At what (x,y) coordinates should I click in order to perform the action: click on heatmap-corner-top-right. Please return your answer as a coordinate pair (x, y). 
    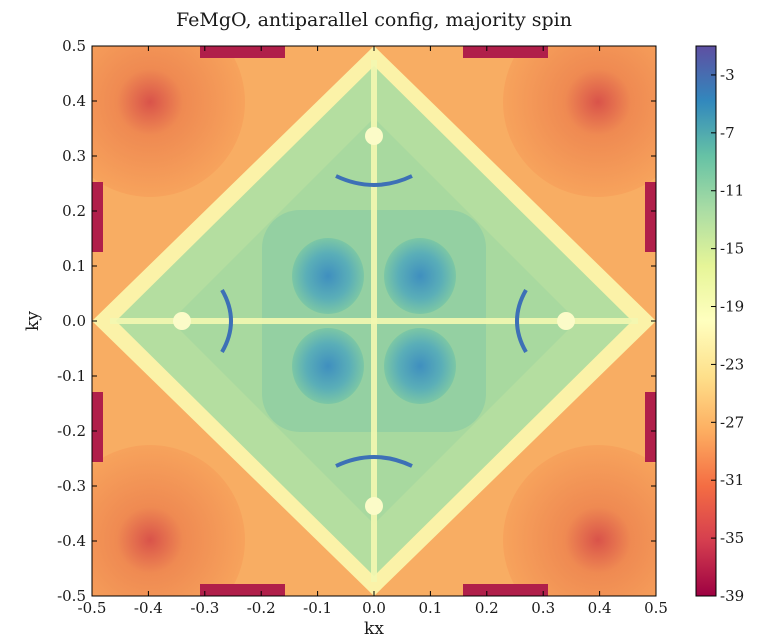
    Looking at the image, I should click on (579, 121).